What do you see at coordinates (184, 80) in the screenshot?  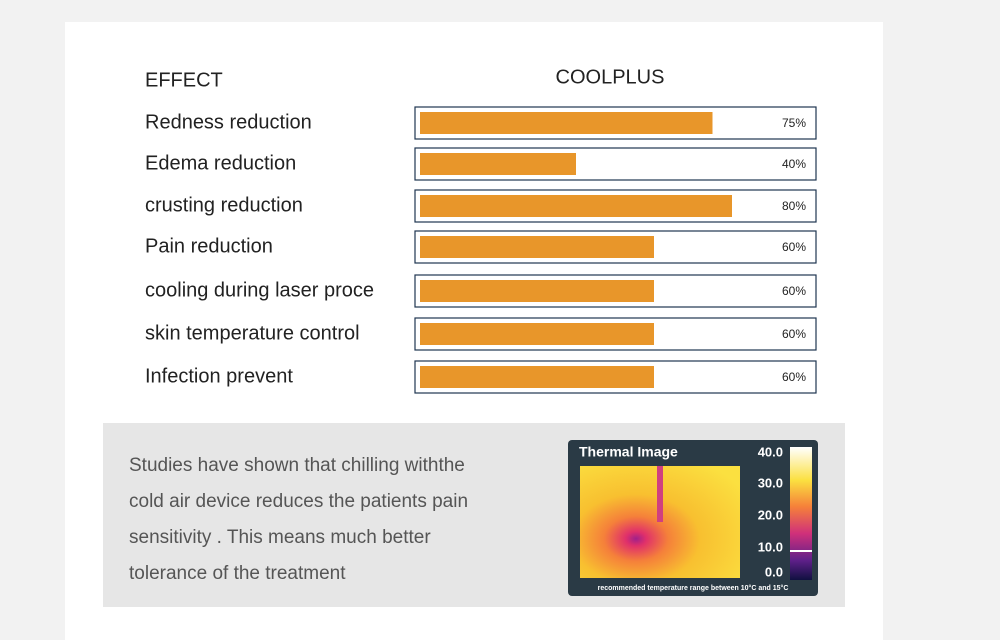 I see `column-header: EFFECT` at bounding box center [184, 80].